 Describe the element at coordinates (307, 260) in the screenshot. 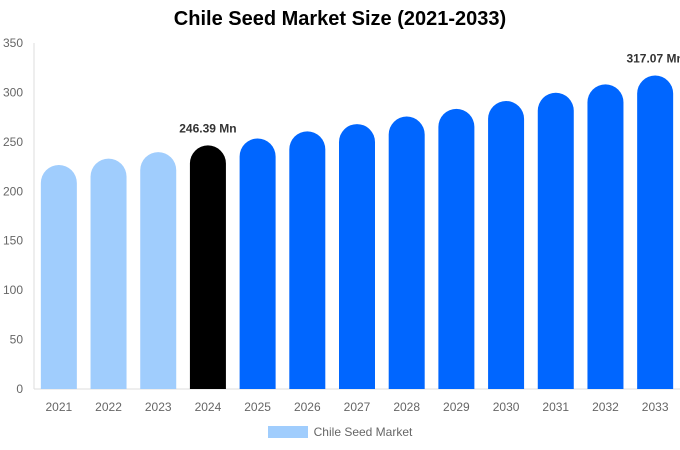

I see `bar-2026` at that location.